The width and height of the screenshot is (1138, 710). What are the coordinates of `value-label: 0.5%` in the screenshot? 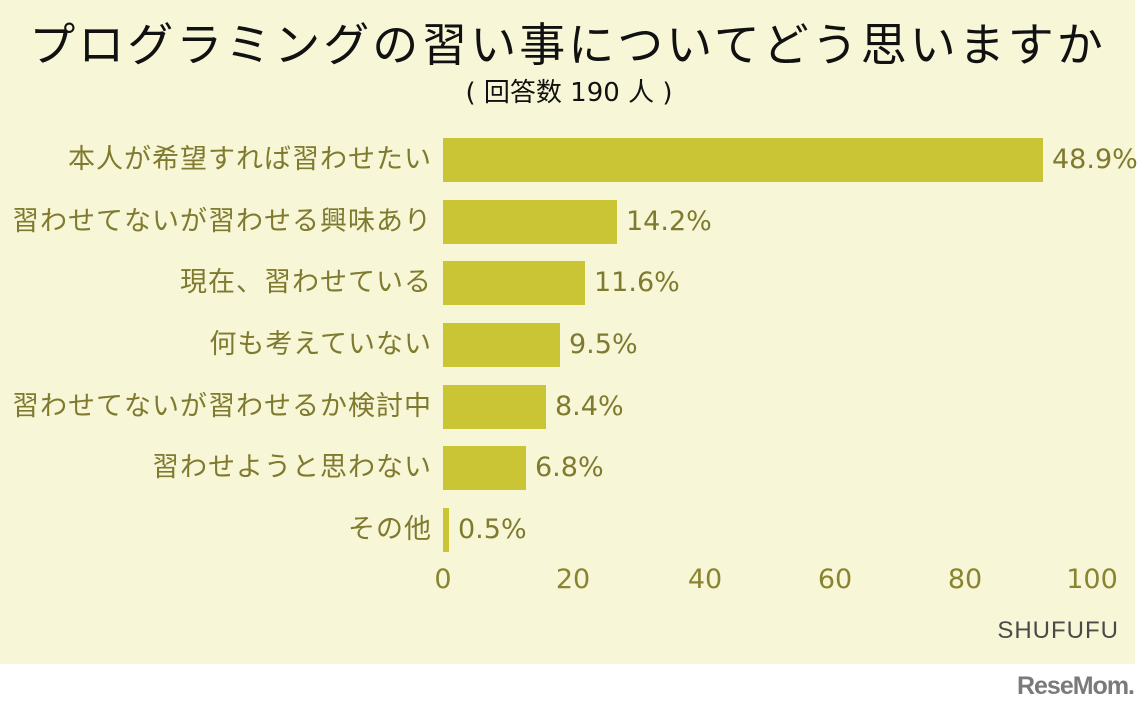 It's located at (492, 529).